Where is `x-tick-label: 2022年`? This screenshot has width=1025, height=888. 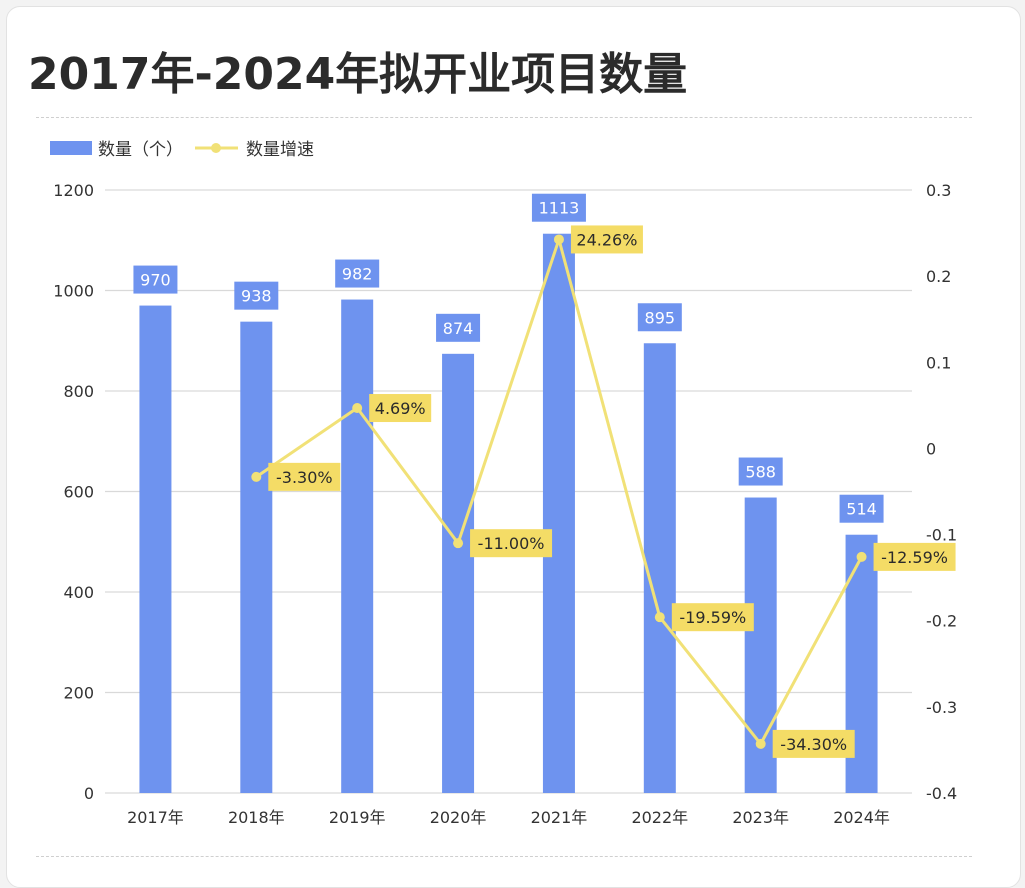 x-tick-label: 2022年 is located at coordinates (659, 817).